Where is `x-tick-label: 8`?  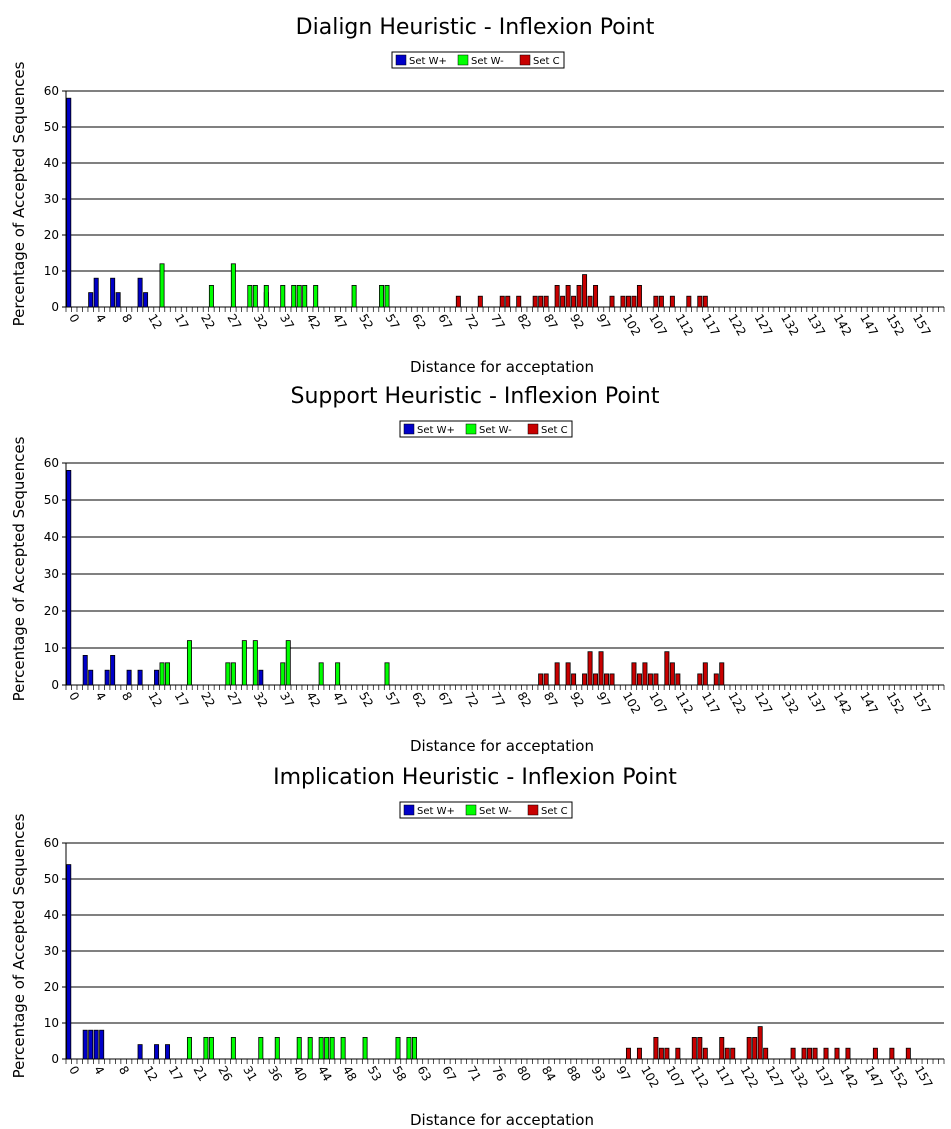 x-tick-label: 8 is located at coordinates (124, 1071).